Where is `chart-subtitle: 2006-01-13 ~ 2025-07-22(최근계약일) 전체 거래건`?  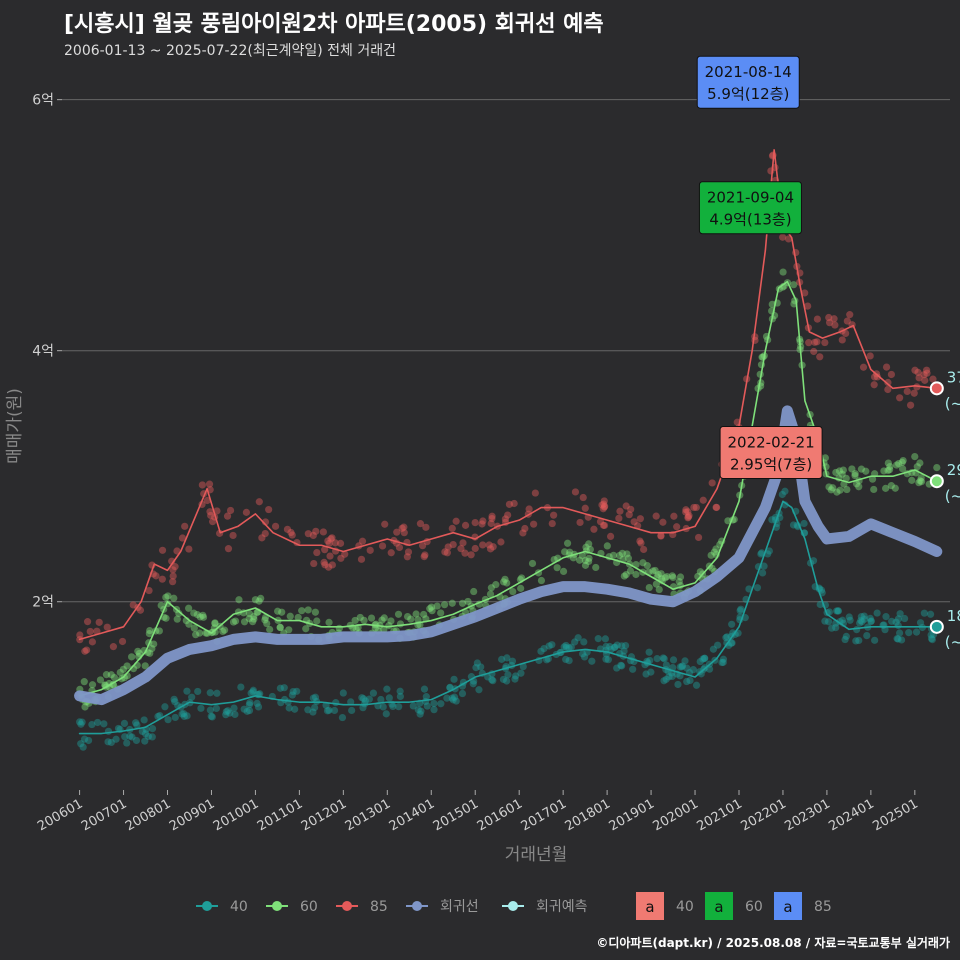
chart-subtitle: 2006-01-13 ~ 2025-07-22(최근계약일) 전체 거래건 is located at coordinates (230, 51).